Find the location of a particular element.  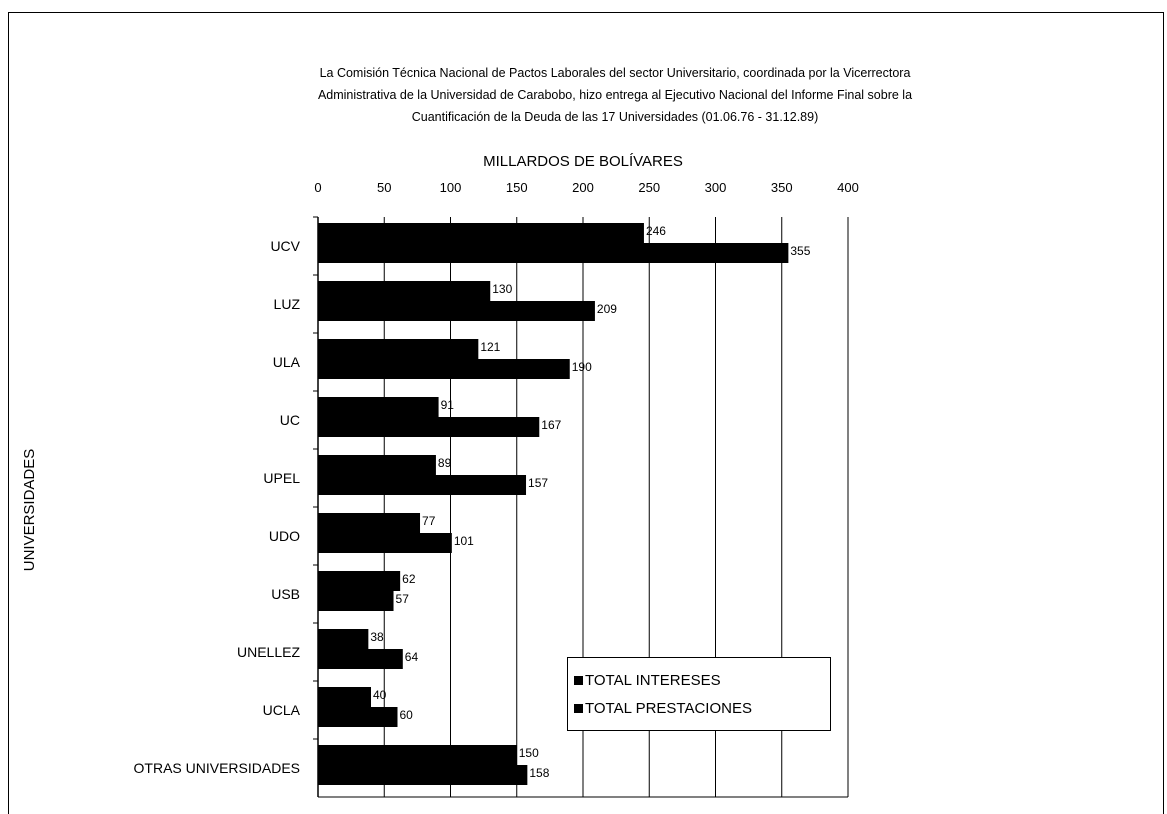

legend-label-intereses: TOTAL INTERESES is located at coordinates (653, 680).